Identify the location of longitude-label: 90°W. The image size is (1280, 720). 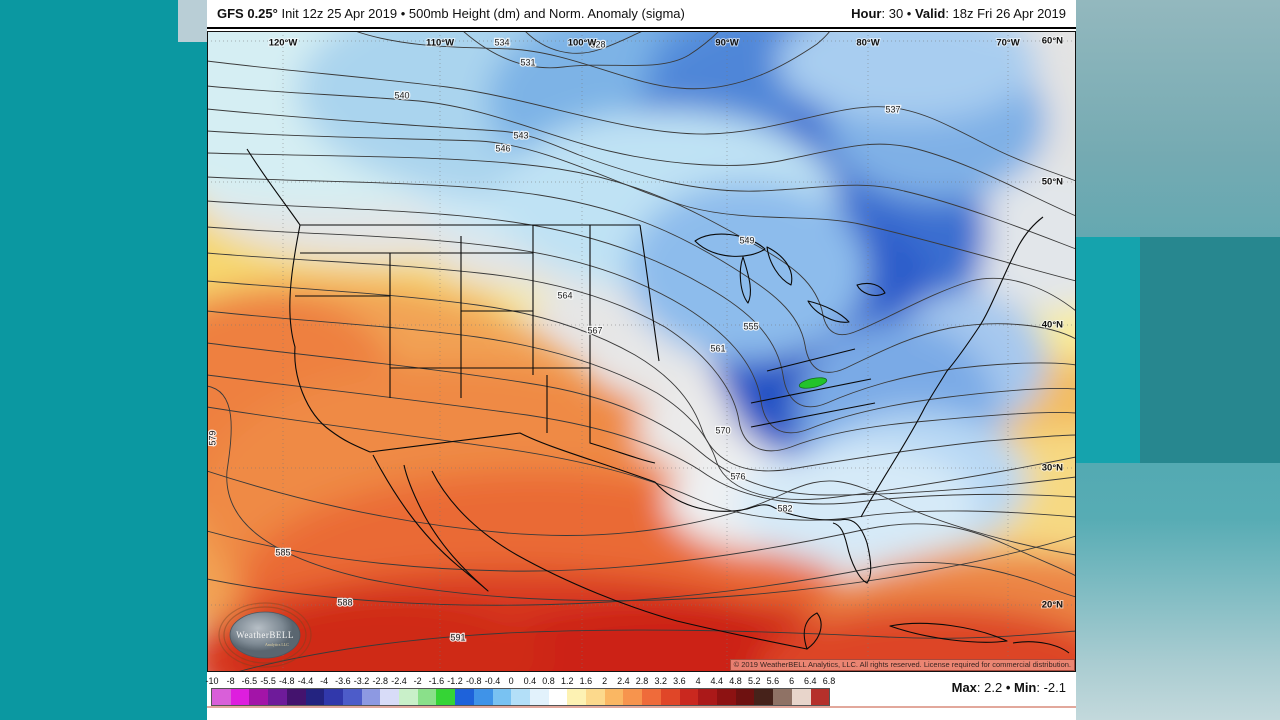
(726, 43).